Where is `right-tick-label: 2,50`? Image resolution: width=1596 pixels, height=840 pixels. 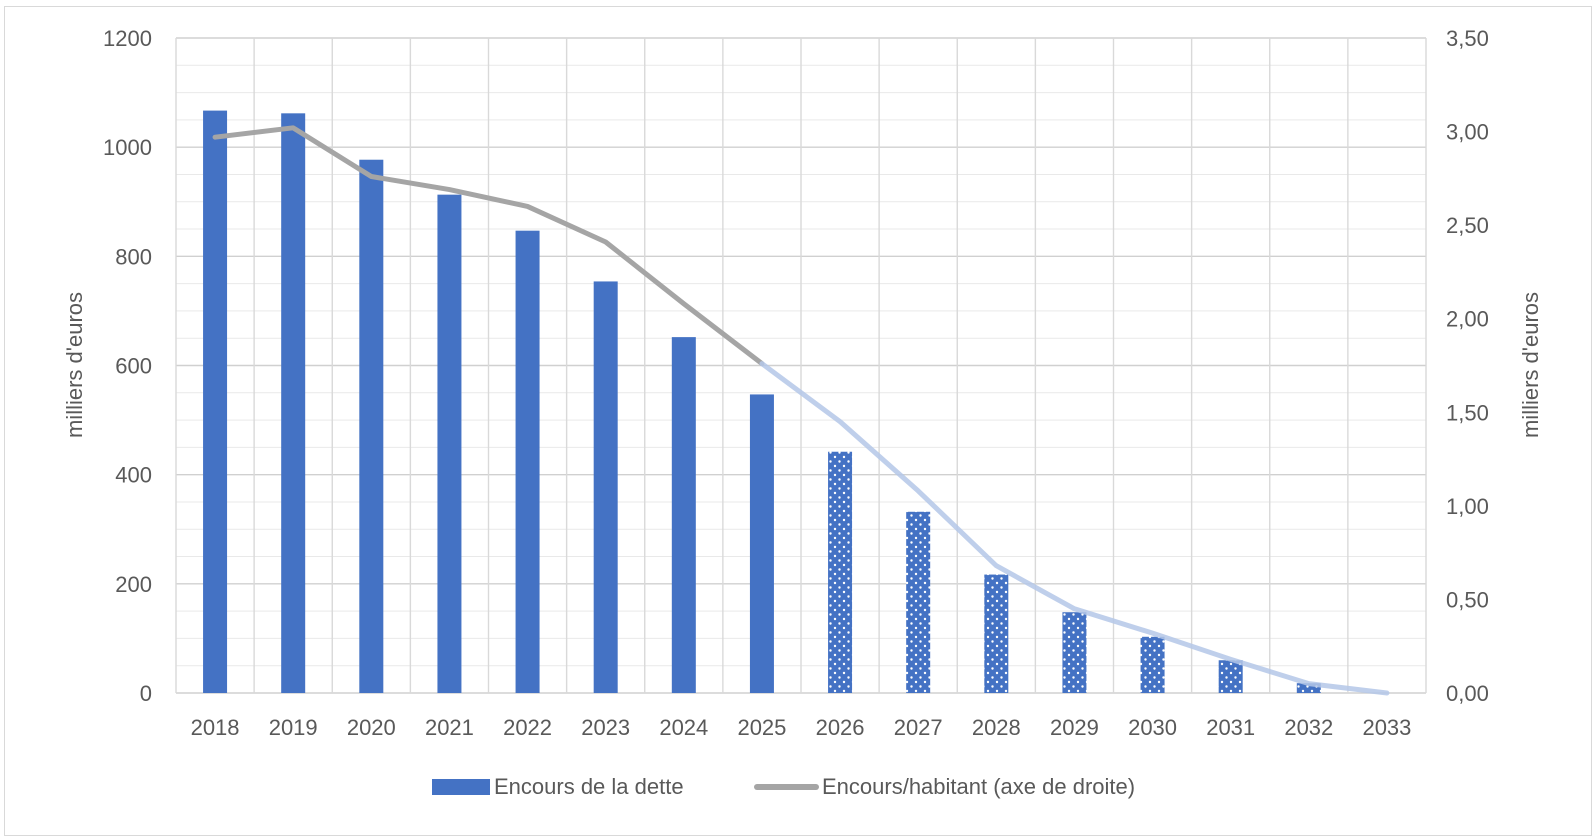 right-tick-label: 2,50 is located at coordinates (1467, 225).